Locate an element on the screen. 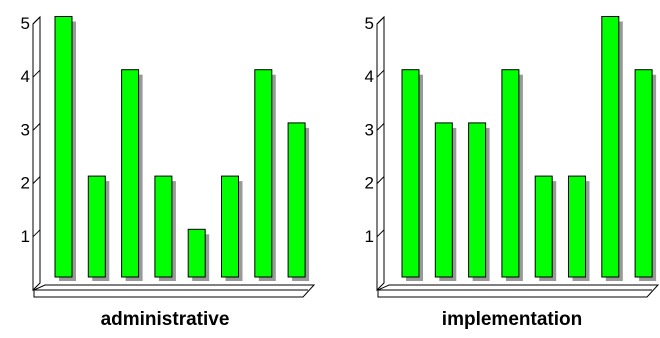 The width and height of the screenshot is (660, 338). chart-title: administrative is located at coordinates (165, 319).